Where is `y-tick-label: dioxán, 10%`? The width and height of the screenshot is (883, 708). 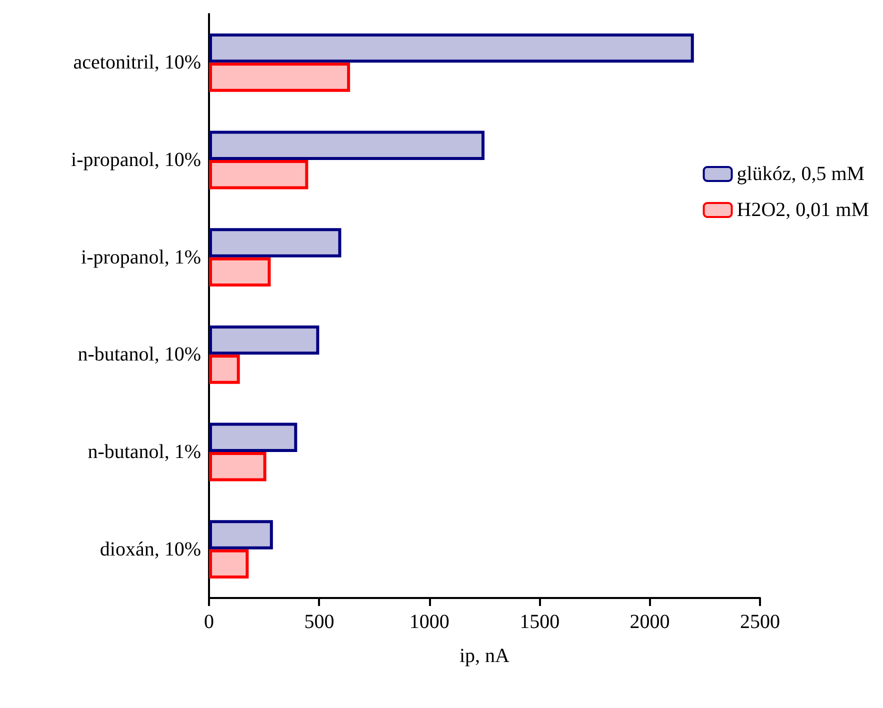 y-tick-label: dioxán, 10% is located at coordinates (150, 549).